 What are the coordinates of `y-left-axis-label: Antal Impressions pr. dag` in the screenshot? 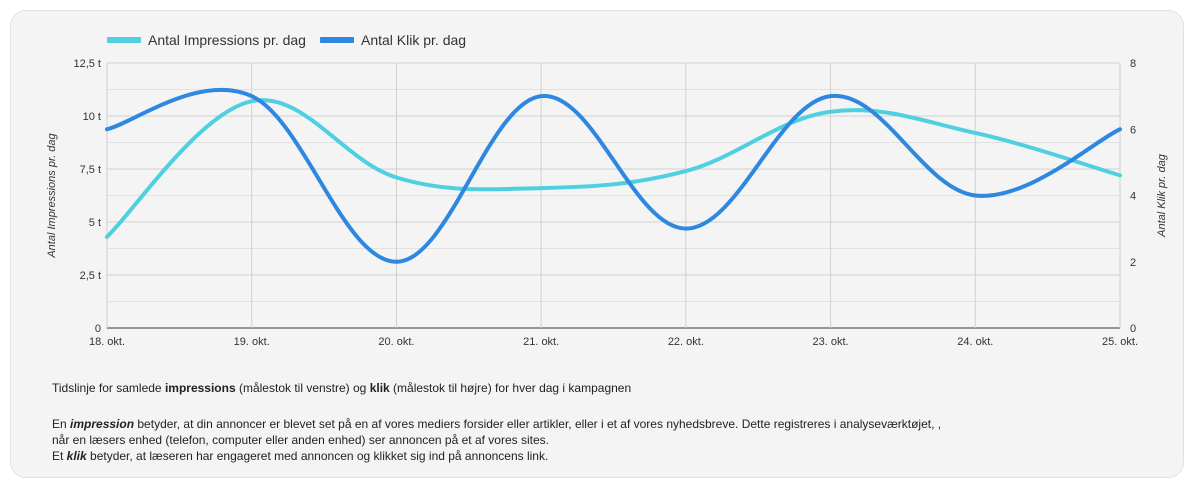 It's located at (52, 195).